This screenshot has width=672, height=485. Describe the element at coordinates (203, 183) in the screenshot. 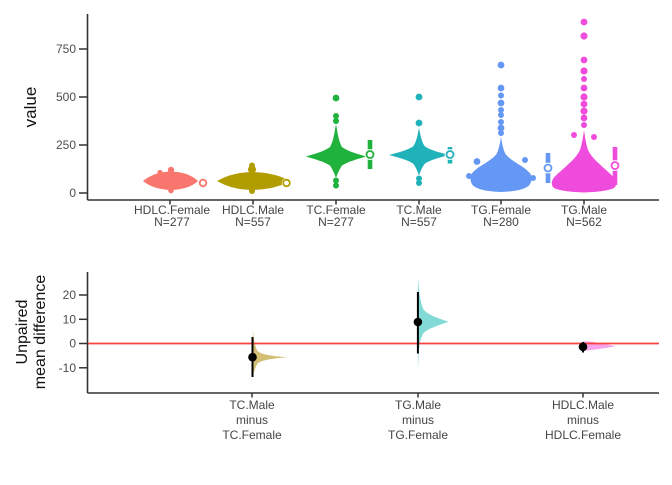

I see `mean-marker-hdlc-female` at that location.